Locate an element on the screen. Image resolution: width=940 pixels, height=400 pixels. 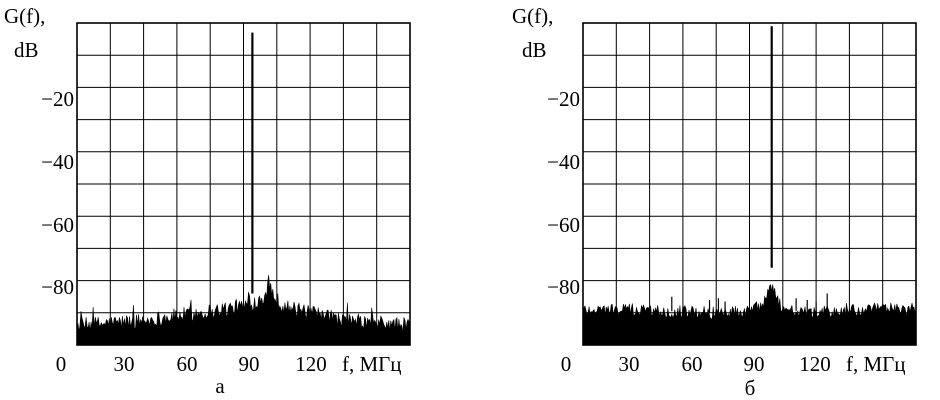
ytick-b-1: −20 is located at coordinates (563, 99).